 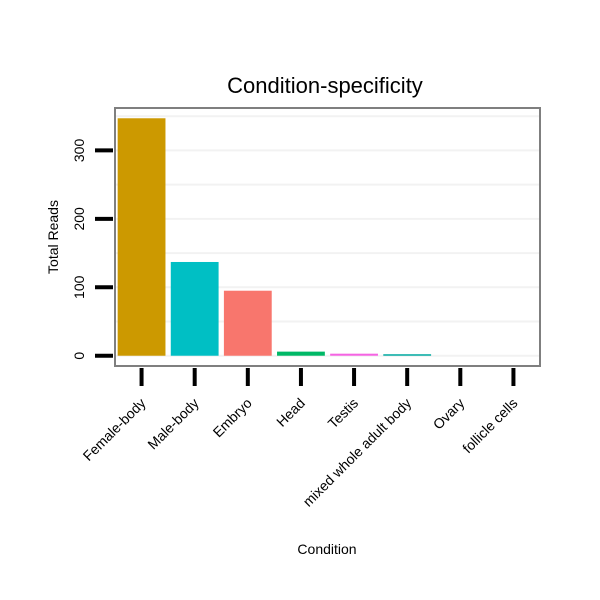 What do you see at coordinates (92, 249) in the screenshot?
I see `y-axis: 0 100 200 300` at bounding box center [92, 249].